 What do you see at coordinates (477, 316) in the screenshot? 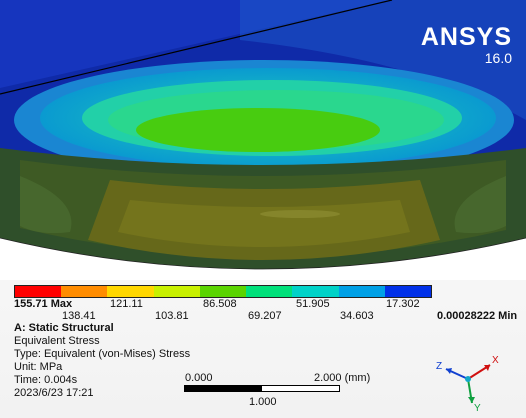
I see `legend-min-label: 0.00028222 Min` at bounding box center [477, 316].